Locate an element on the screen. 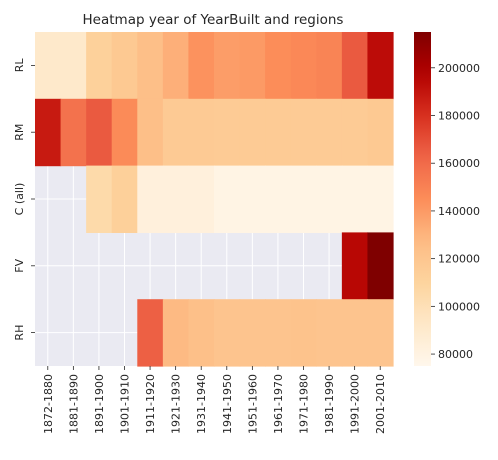 The height and width of the screenshot is (460, 498). x-tick-label: 1991-2000 is located at coordinates (355, 404).